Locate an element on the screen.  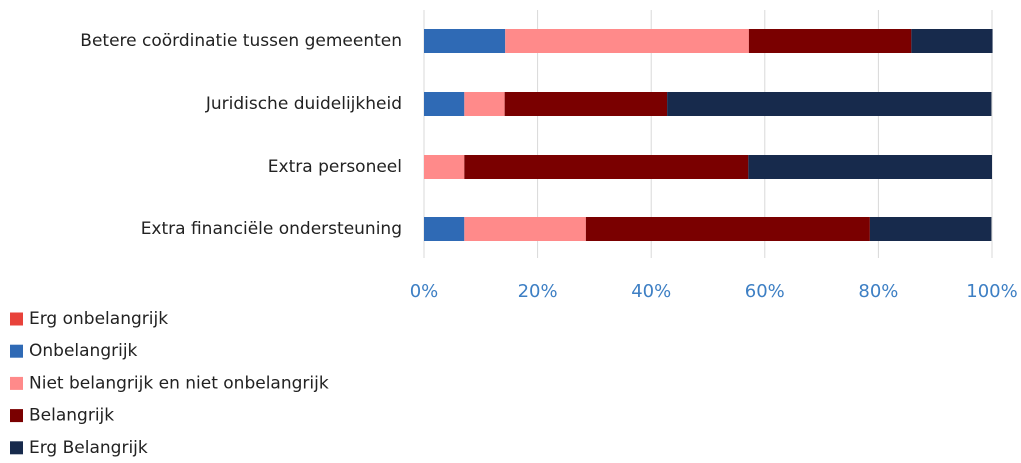
legend-label: Onbelangrijk is located at coordinates (83, 351).